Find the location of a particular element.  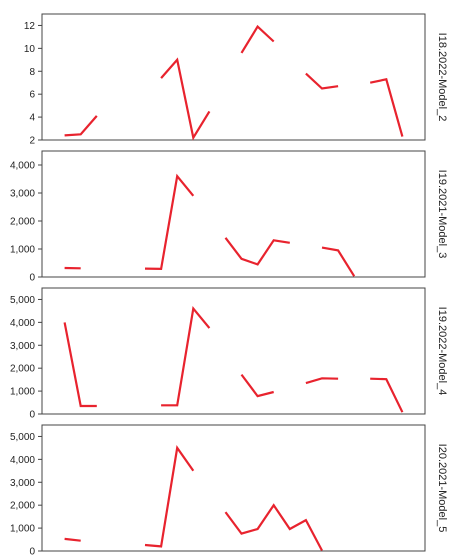

y-tick-label: 12 is located at coordinates (30, 26).